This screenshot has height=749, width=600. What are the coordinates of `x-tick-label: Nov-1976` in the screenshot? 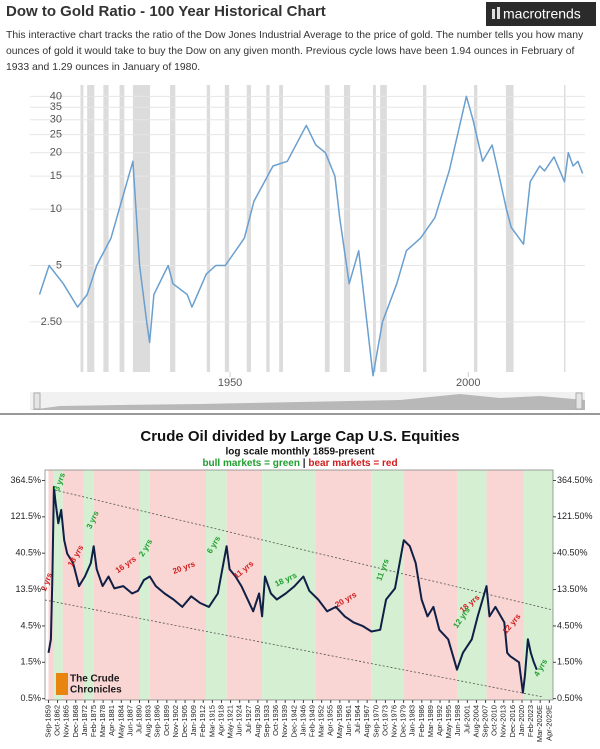 It's located at (393, 721).